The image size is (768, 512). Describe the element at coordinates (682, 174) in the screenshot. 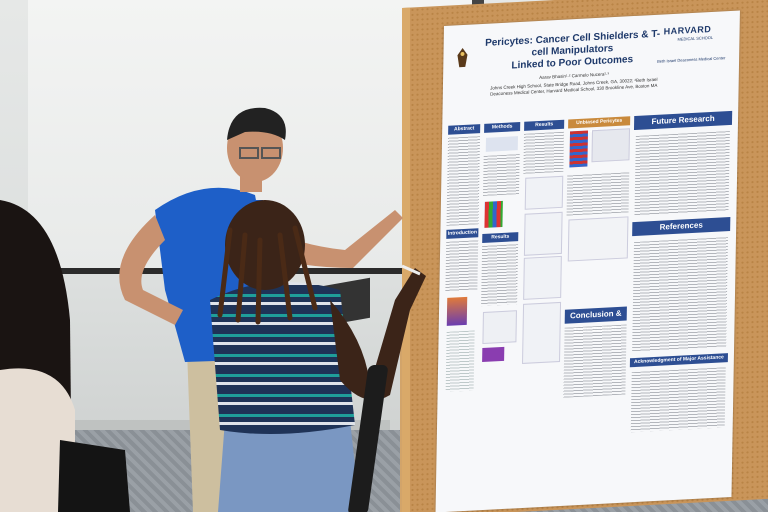

I see `future-text` at that location.